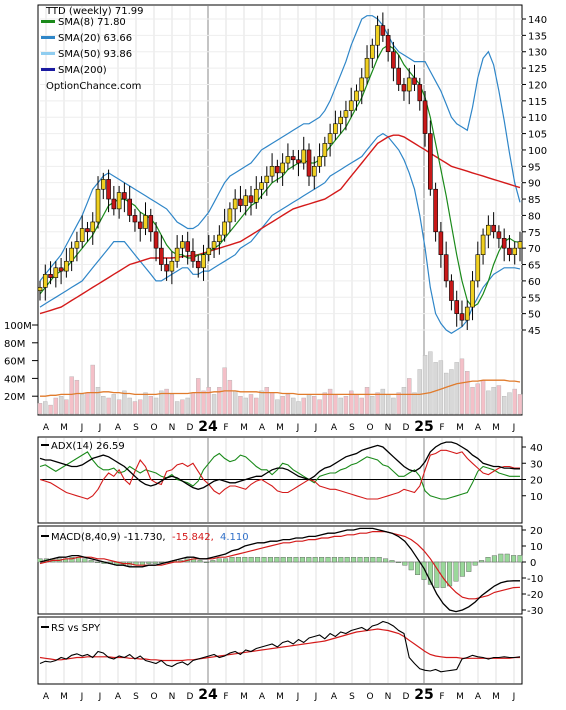 Image resolution: width=566 pixels, height=710 pixels. What do you see at coordinates (48, 37) in the screenshot?
I see `legend-swatch-sma20` at bounding box center [48, 37].